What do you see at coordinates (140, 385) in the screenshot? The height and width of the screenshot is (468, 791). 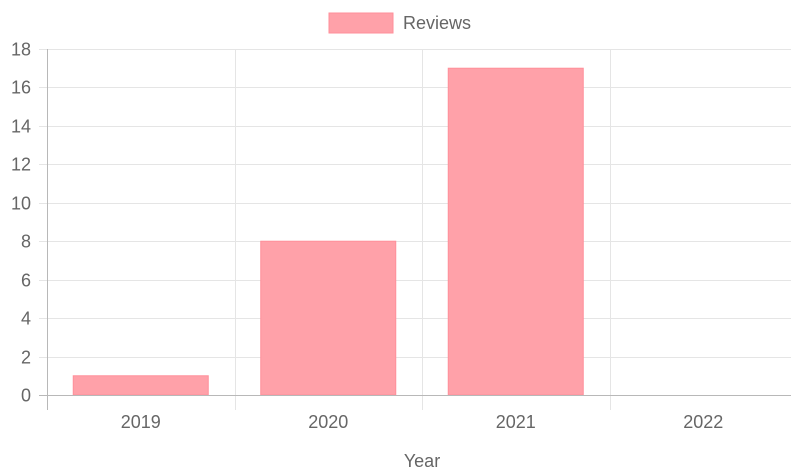 I see `bar-2019` at bounding box center [140, 385].